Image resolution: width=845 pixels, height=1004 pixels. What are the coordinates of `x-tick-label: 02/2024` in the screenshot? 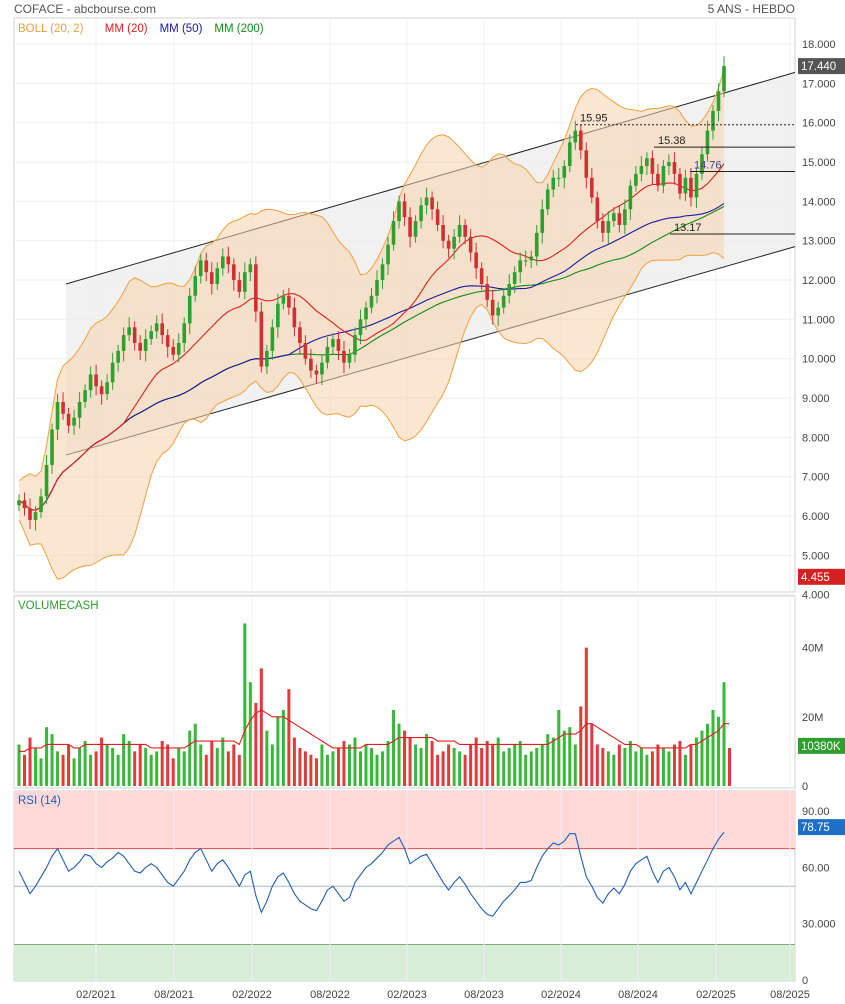 It's located at (561, 995).